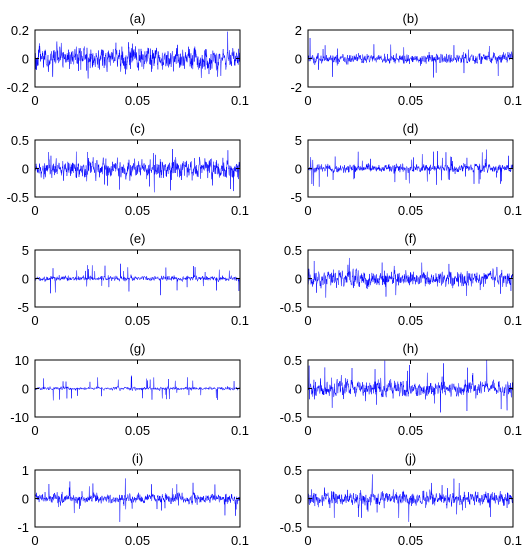 This screenshot has height=550, width=531. Describe the element at coordinates (138, 458) in the screenshot. I see `subplot-title: (i)` at that location.